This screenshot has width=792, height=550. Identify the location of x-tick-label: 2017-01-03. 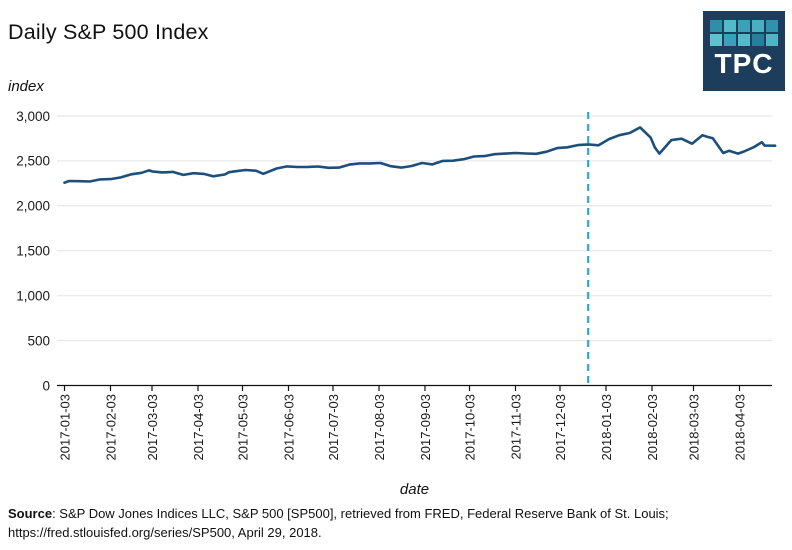
(65, 427).